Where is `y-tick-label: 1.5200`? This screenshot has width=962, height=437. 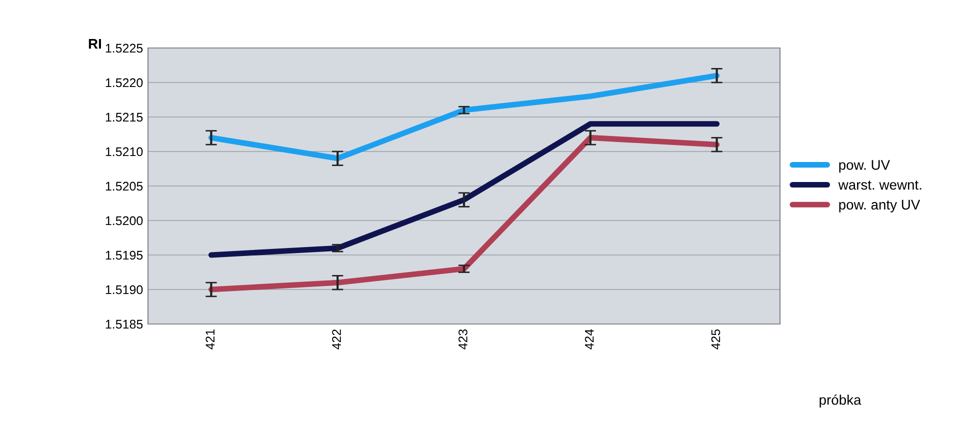 y-tick-label: 1.5200 is located at coordinates (124, 221).